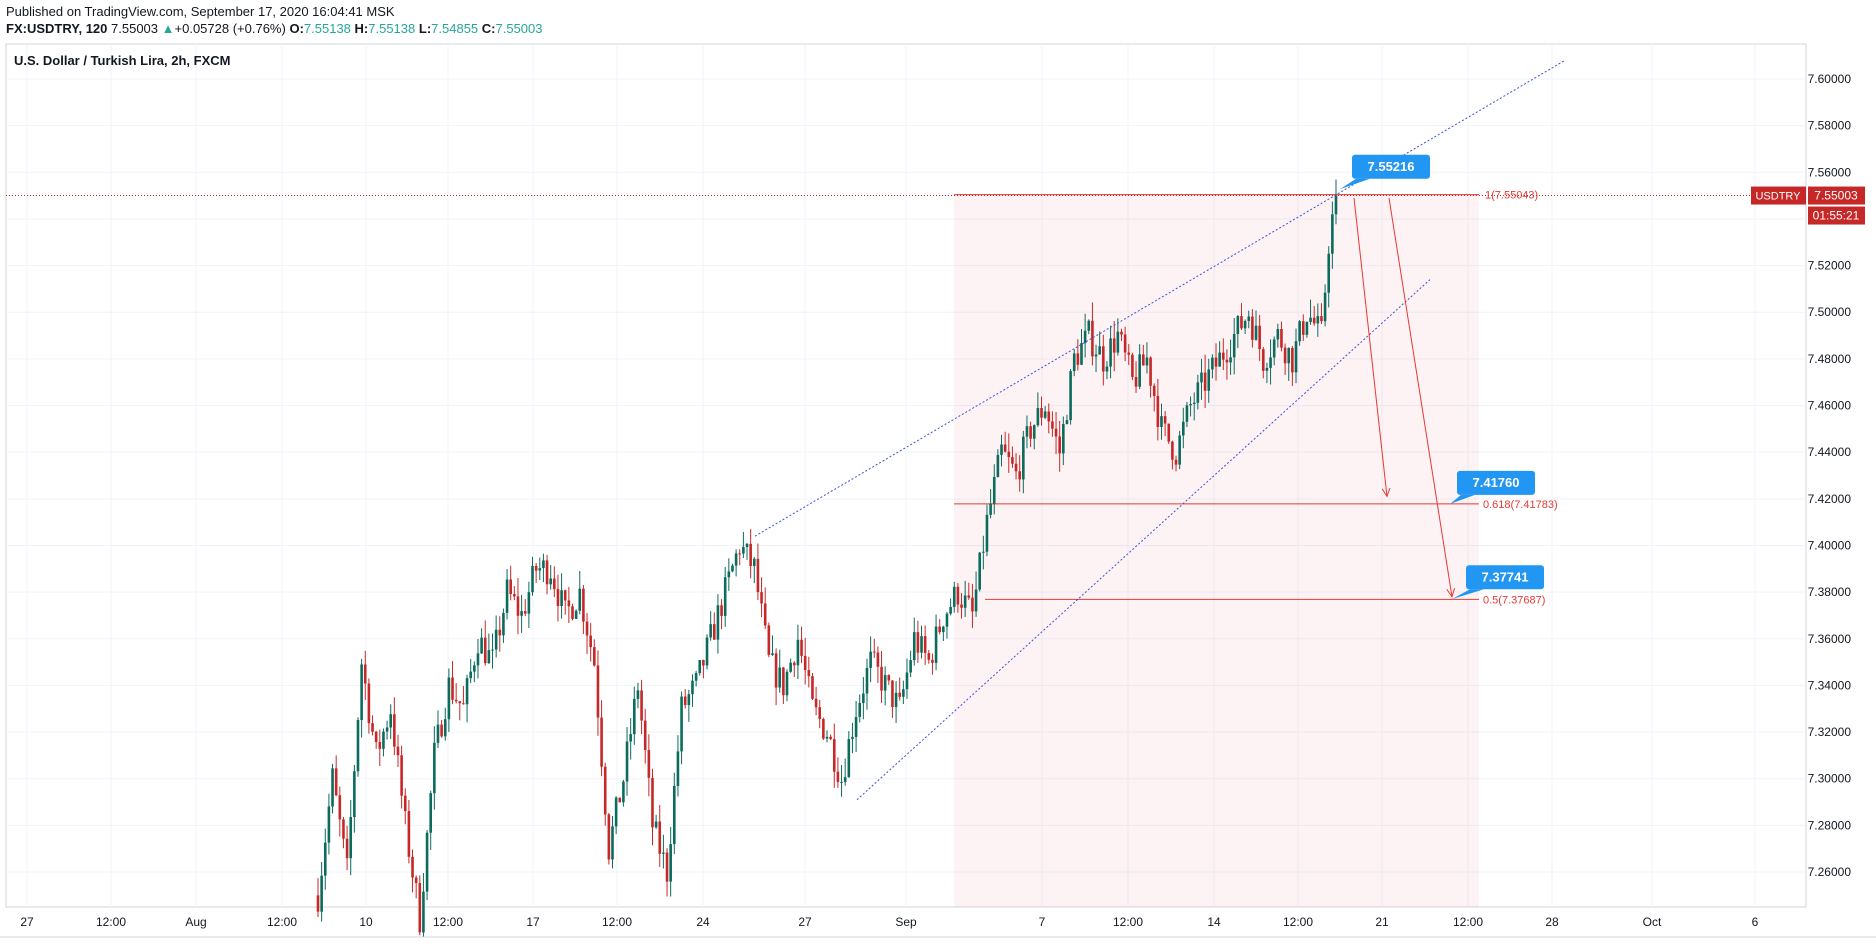 This screenshot has height=943, width=1876. What do you see at coordinates (1830, 452) in the screenshot?
I see `price-tick-label: 7.44000` at bounding box center [1830, 452].